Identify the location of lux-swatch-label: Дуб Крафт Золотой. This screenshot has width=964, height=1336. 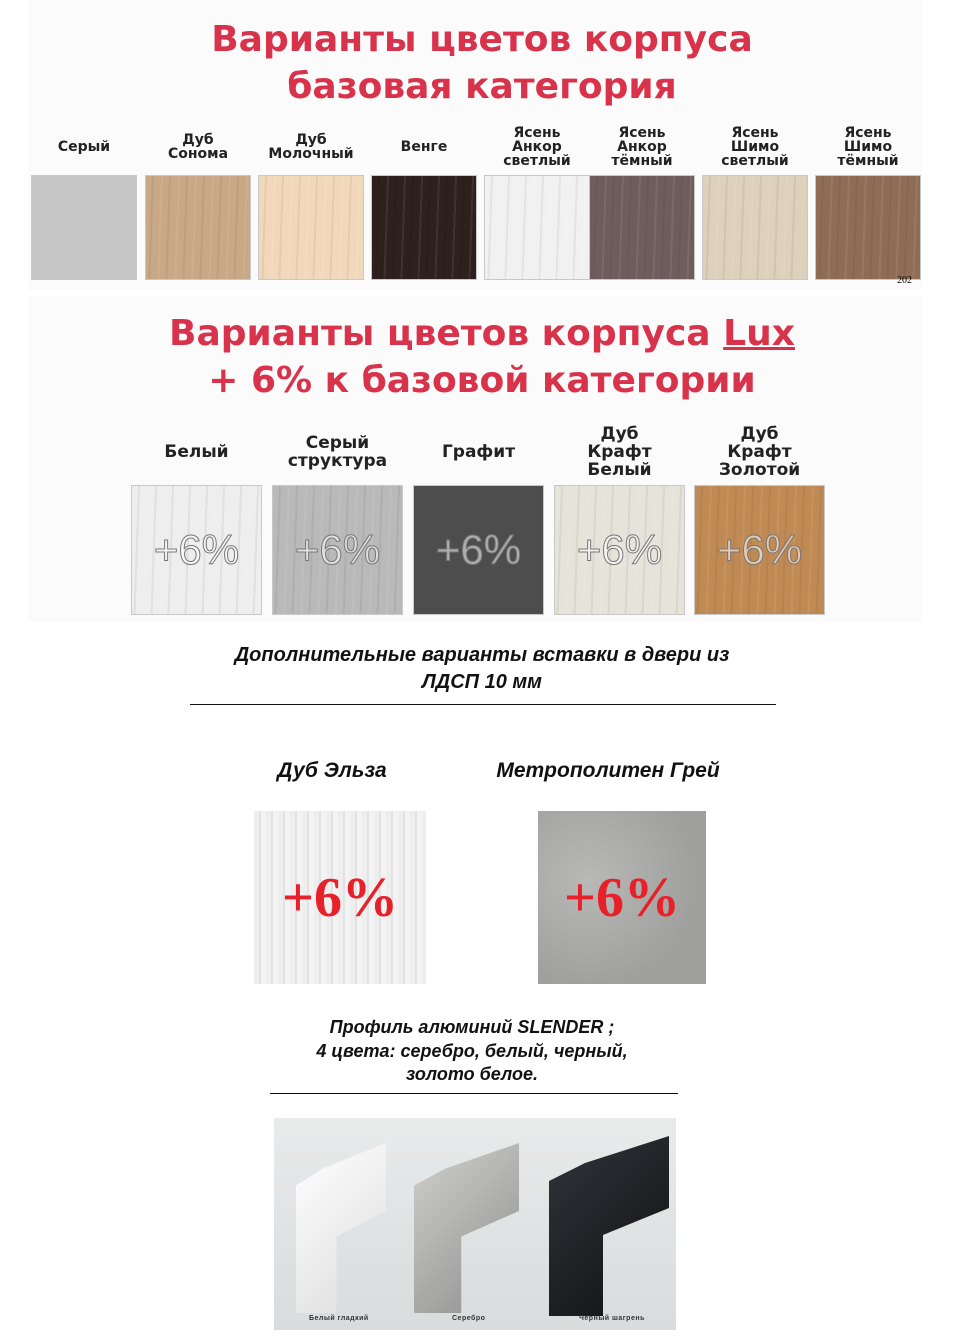
(759, 452).